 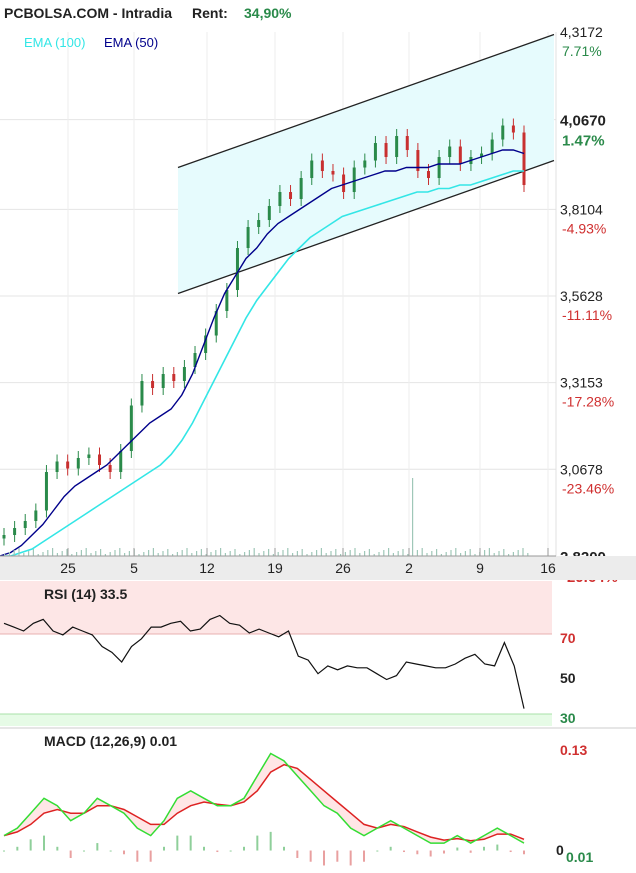 What do you see at coordinates (587, 315) in the screenshot?
I see `price-tick-pct: -11.11%` at bounding box center [587, 315].